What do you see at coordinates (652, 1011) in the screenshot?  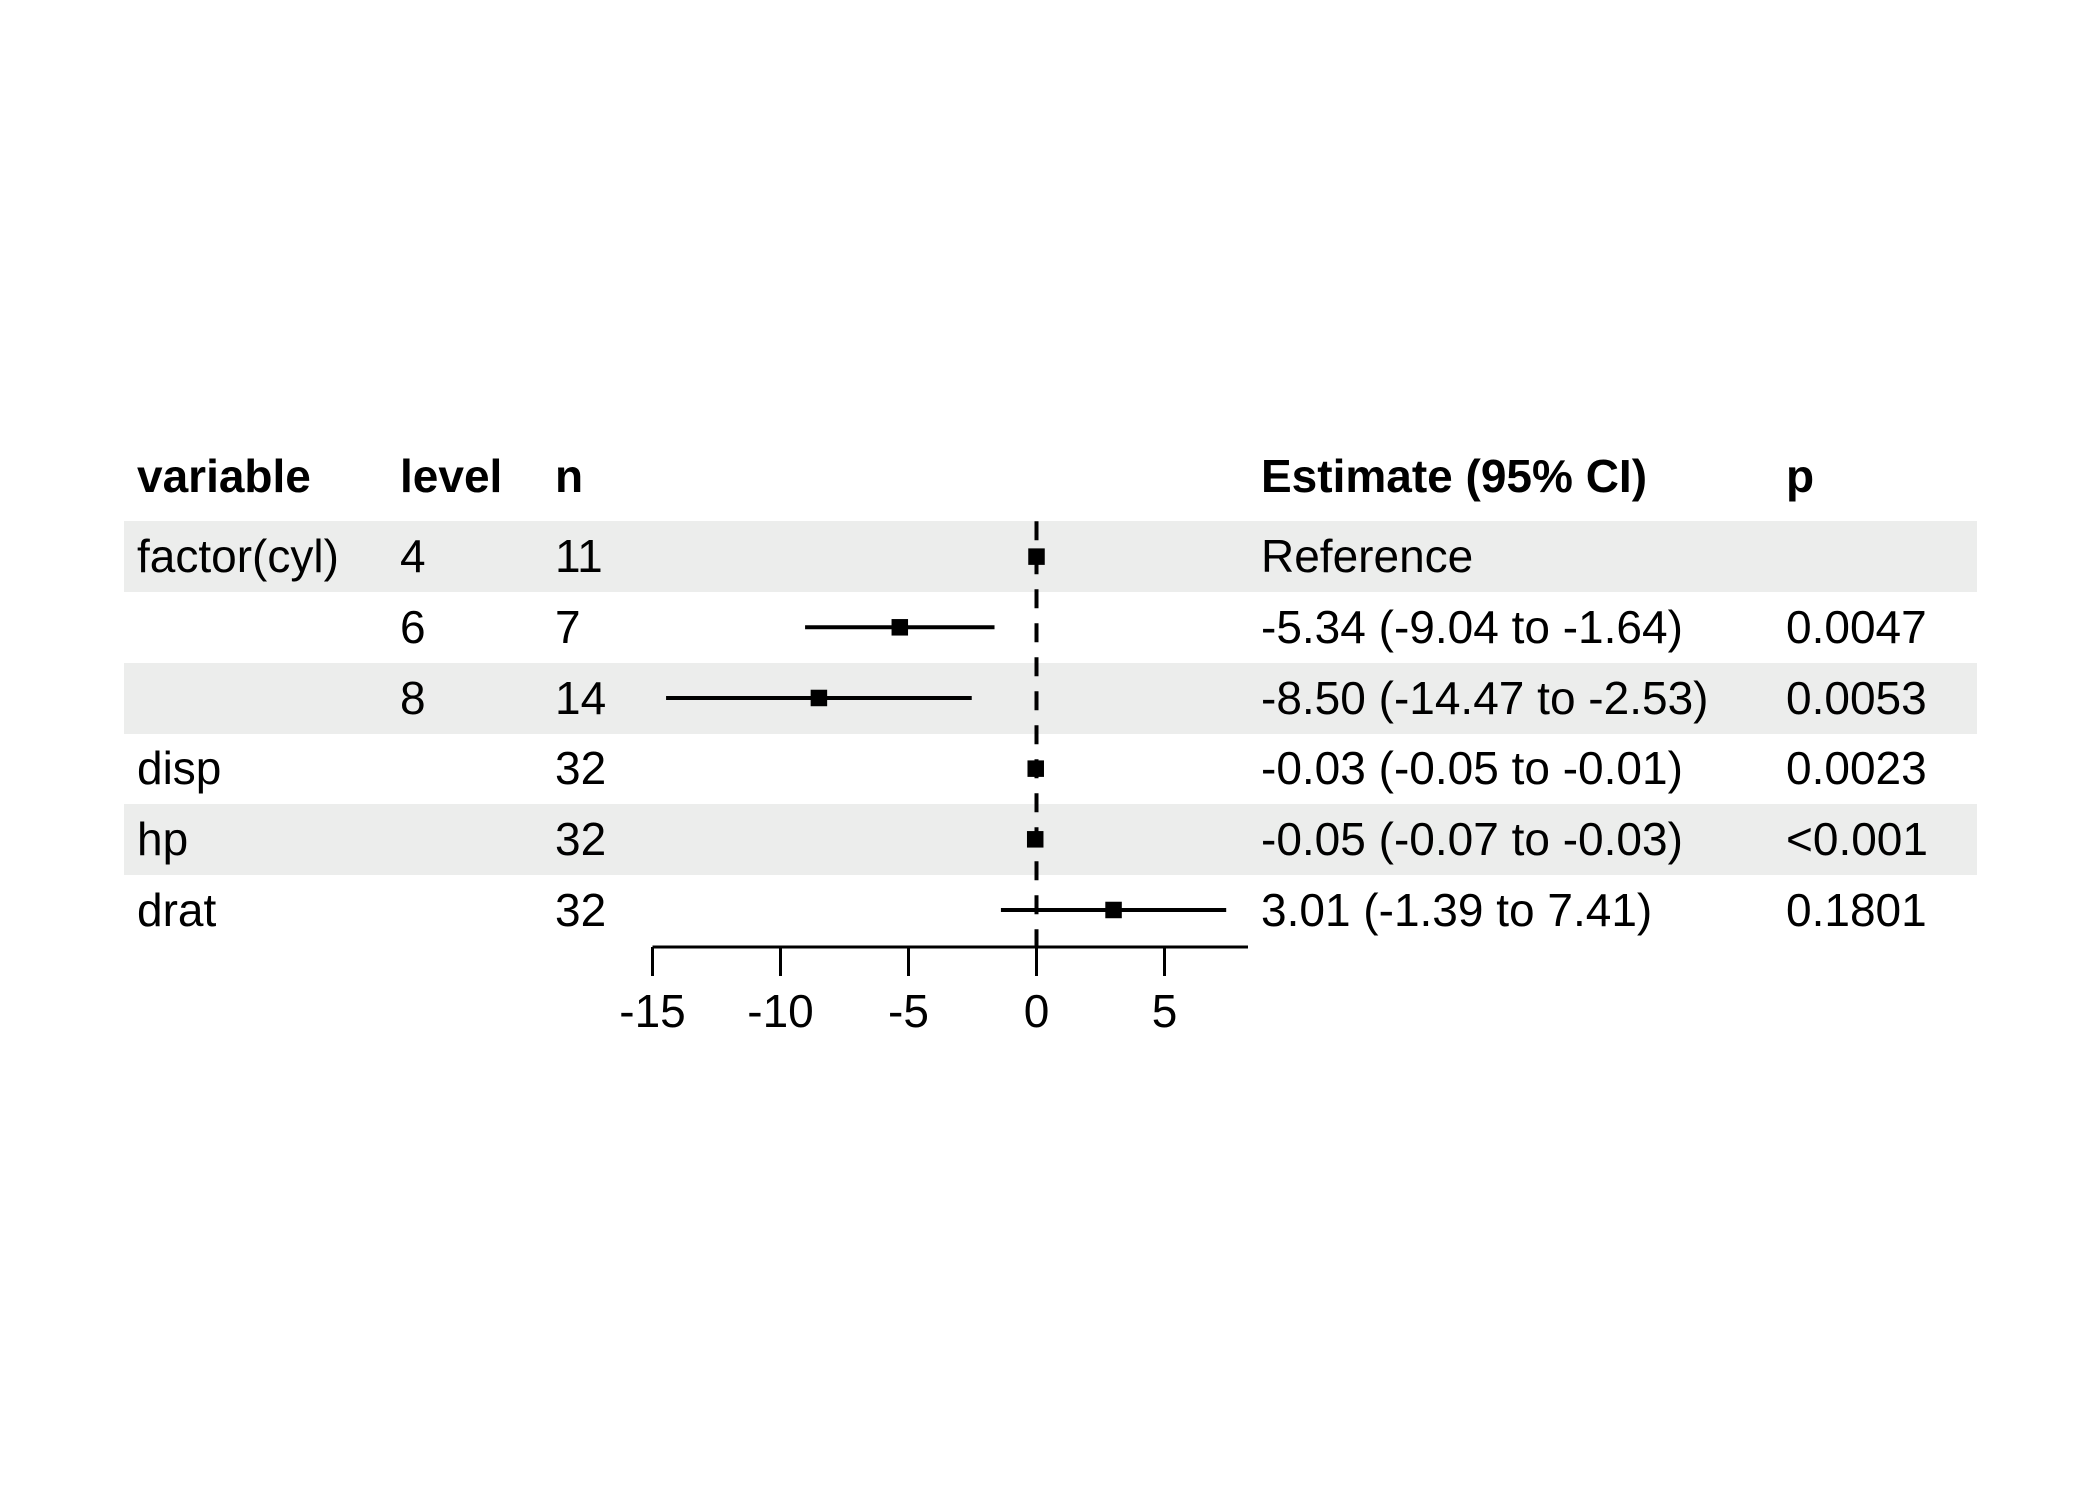 I see `x-axis-tick-label: -15` at bounding box center [652, 1011].